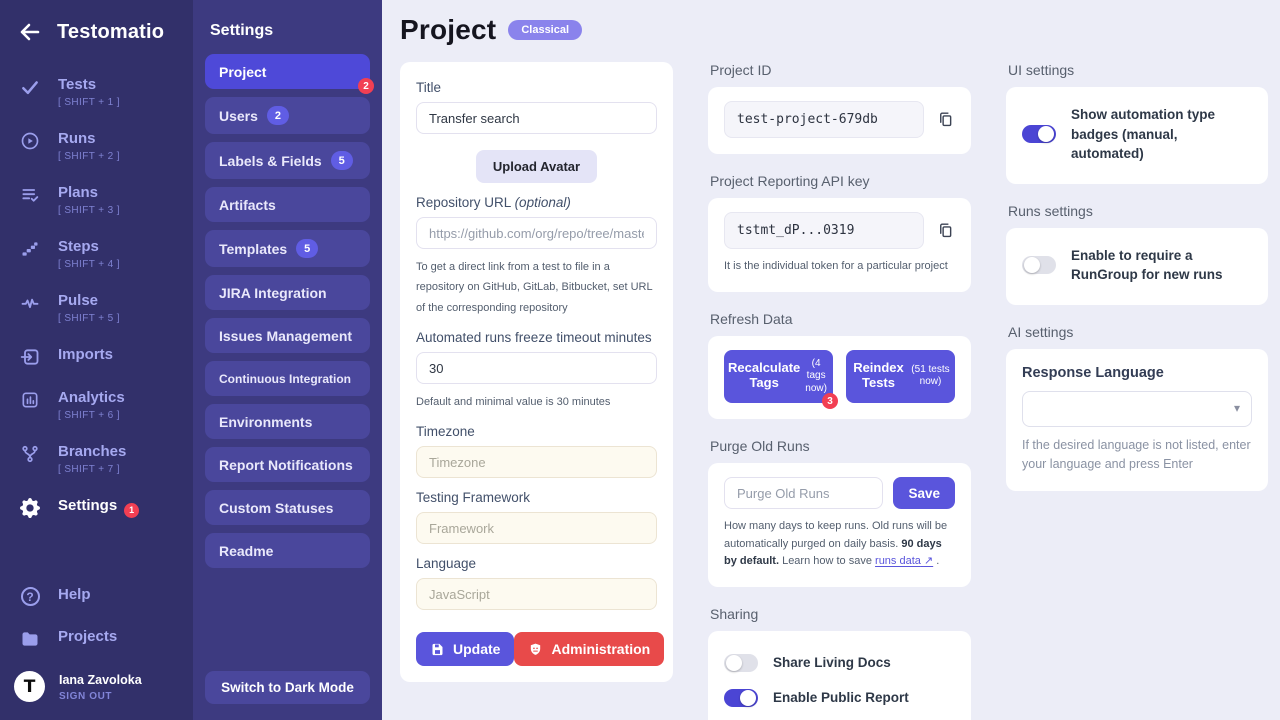 The width and height of the screenshot is (1280, 720). Describe the element at coordinates (1039, 134) in the screenshot. I see `automation-badges-toggle` at that location.